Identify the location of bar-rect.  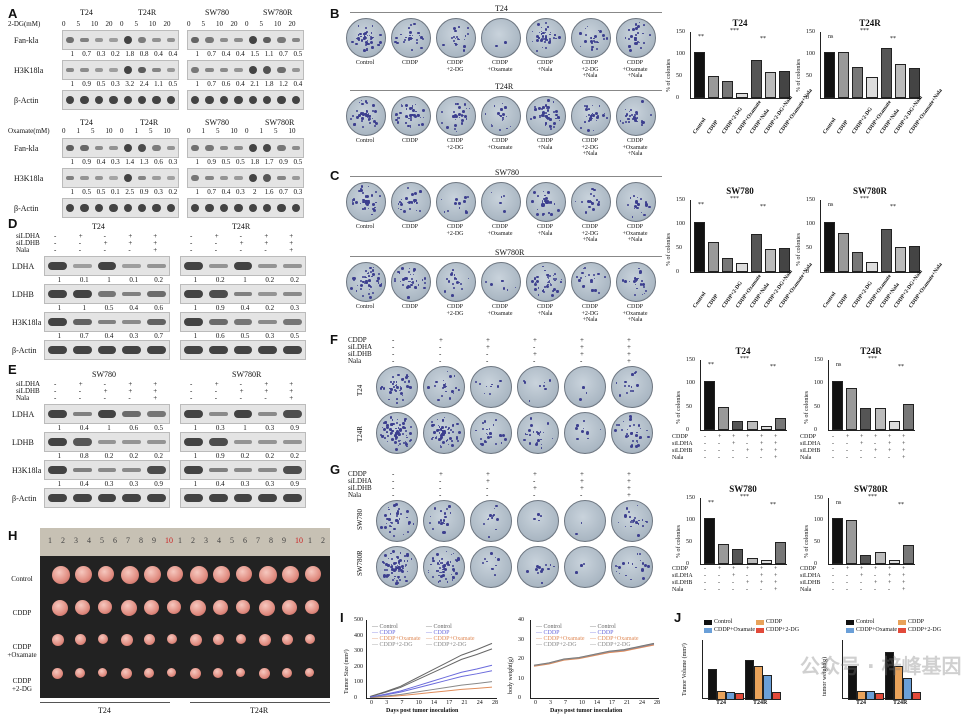
(758, 683).